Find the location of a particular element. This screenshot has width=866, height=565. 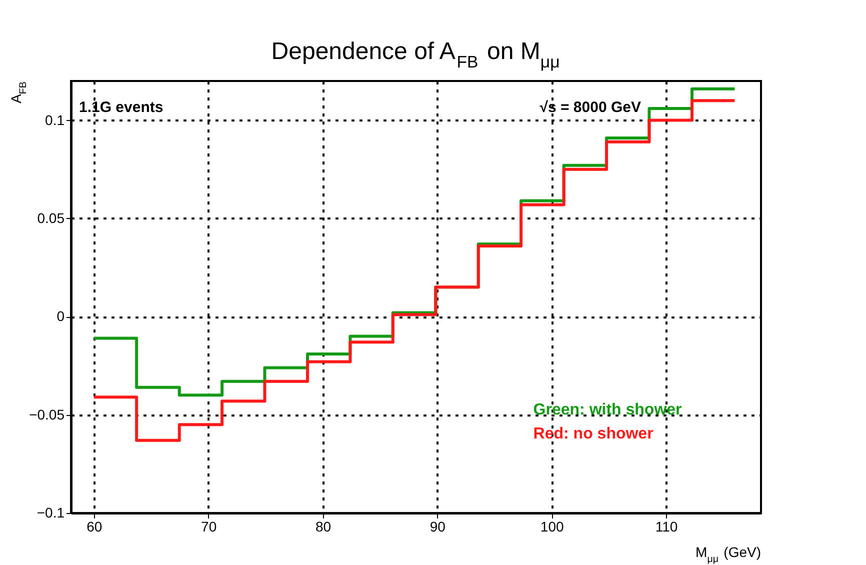

x-tick-label: 110 is located at coordinates (666, 526).